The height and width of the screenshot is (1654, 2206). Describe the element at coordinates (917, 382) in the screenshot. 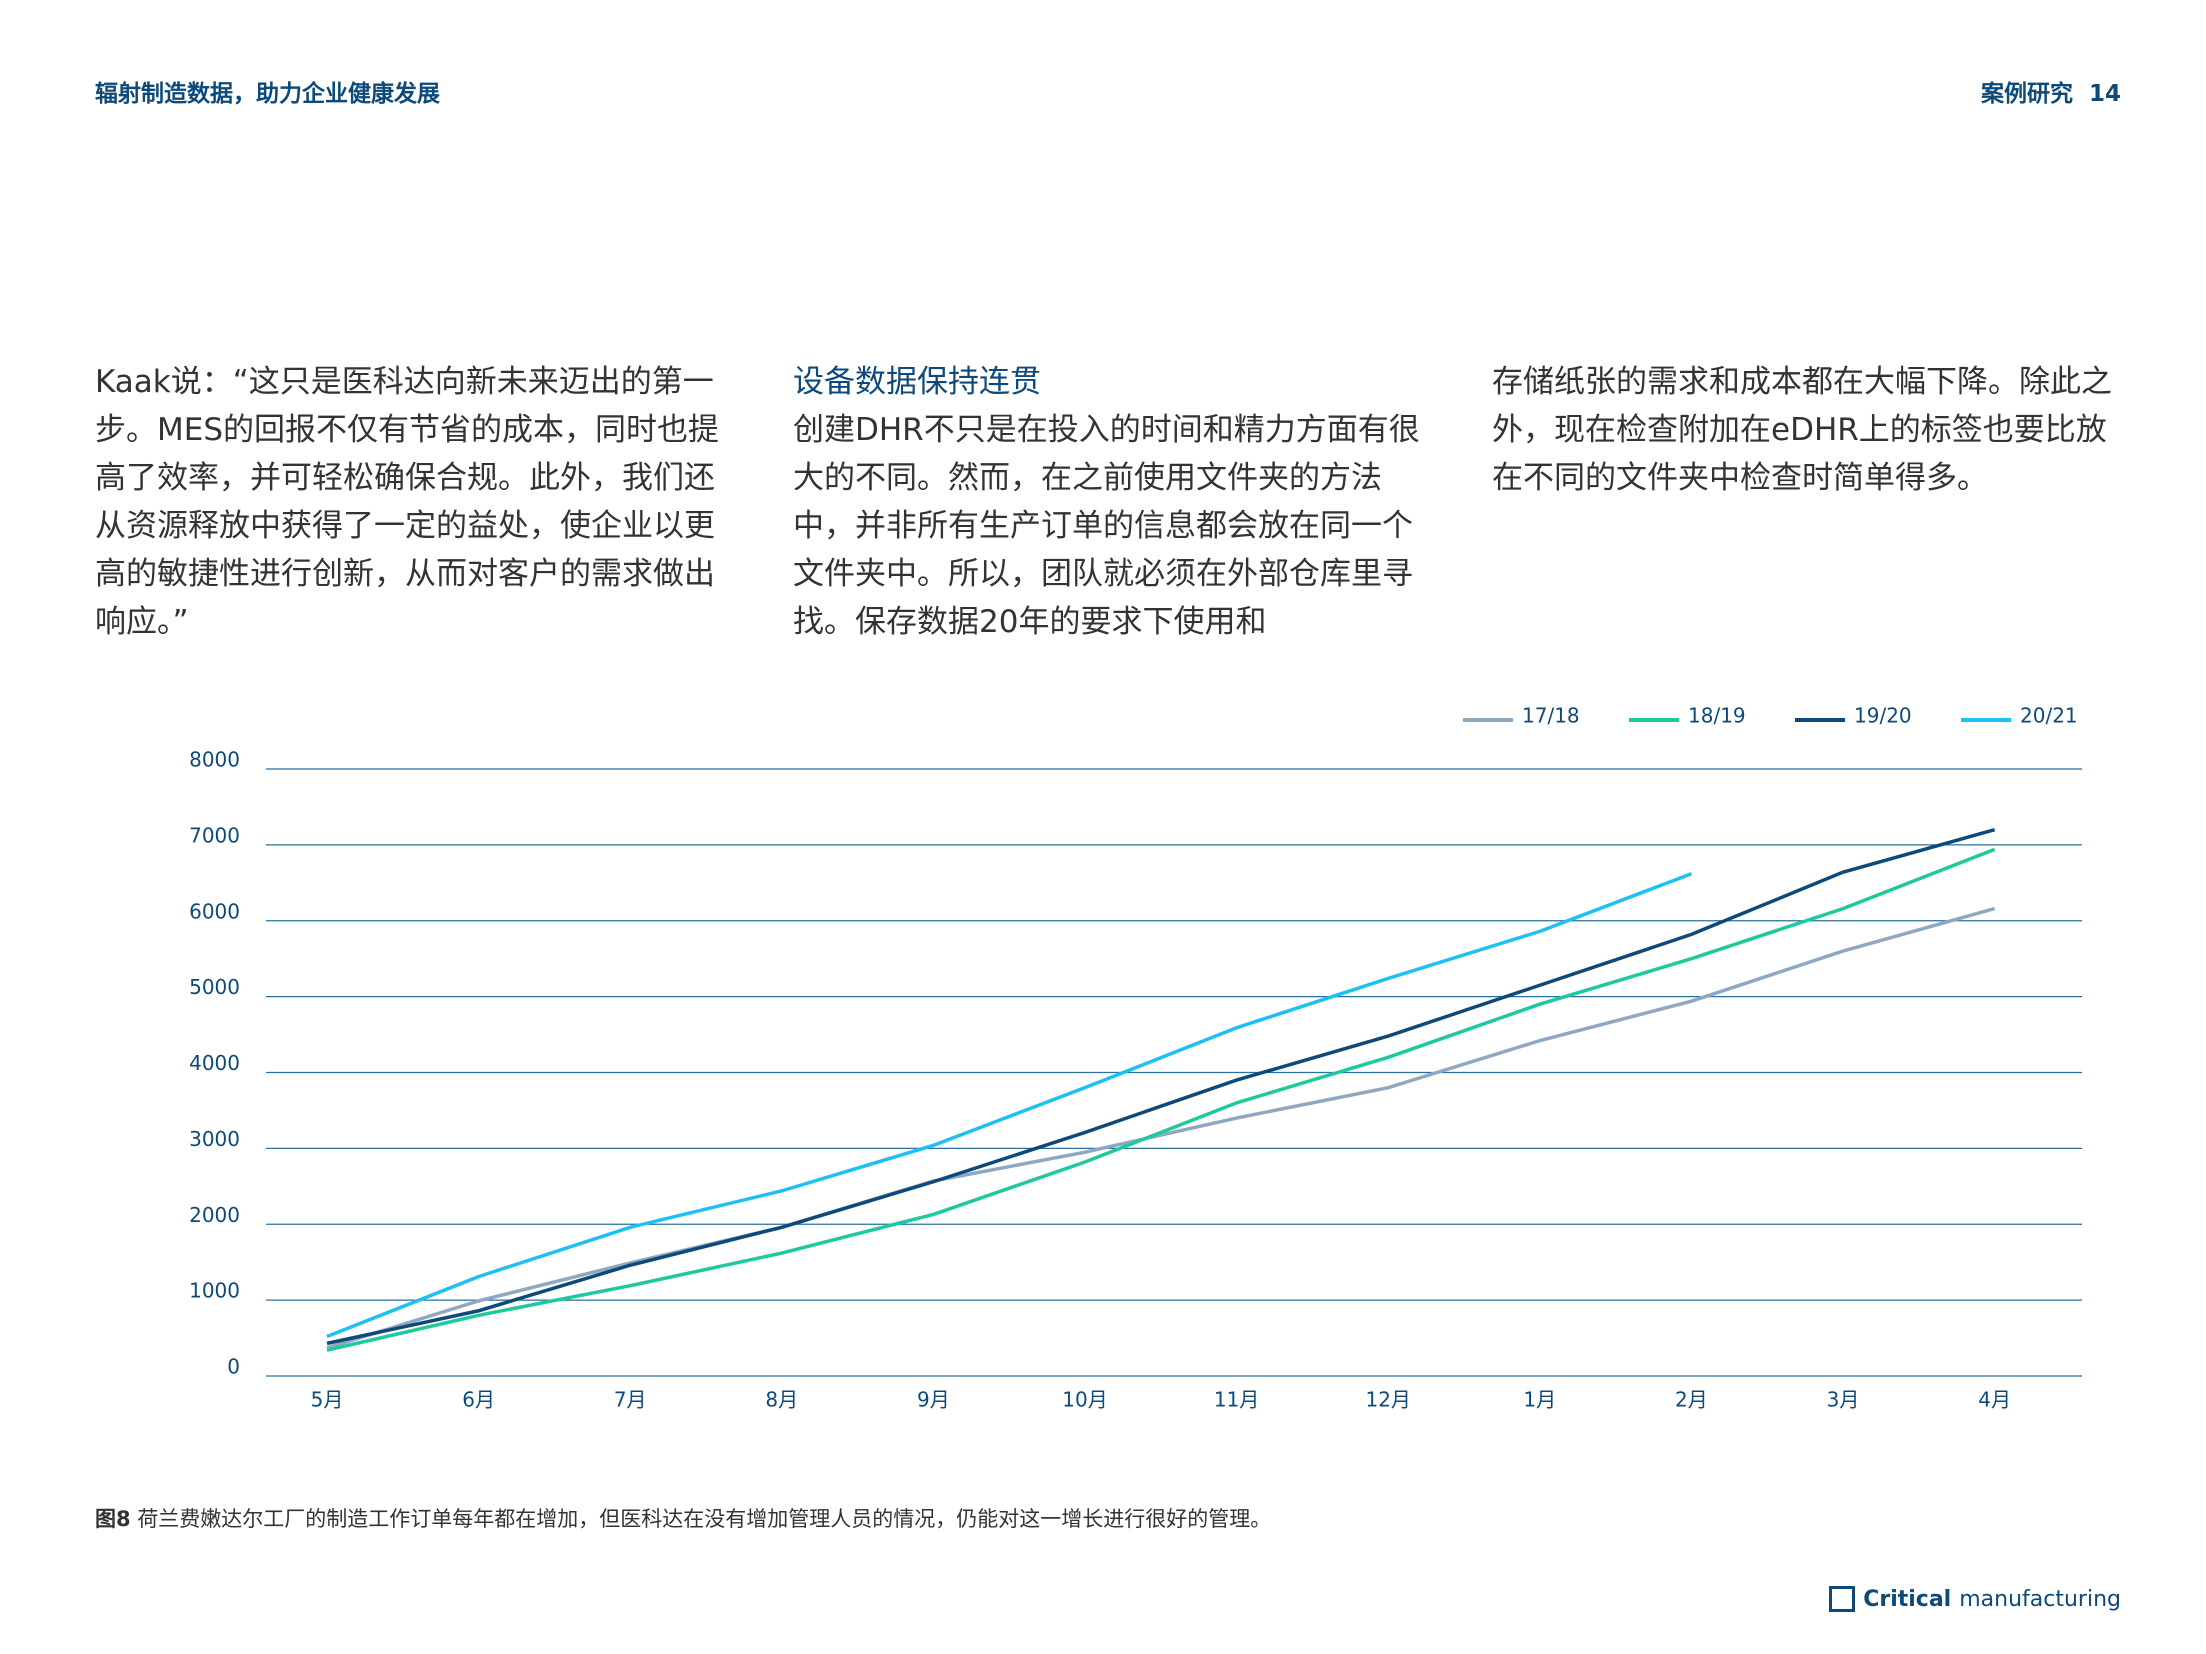

I see `heading: 设备数据保持连贯` at that location.